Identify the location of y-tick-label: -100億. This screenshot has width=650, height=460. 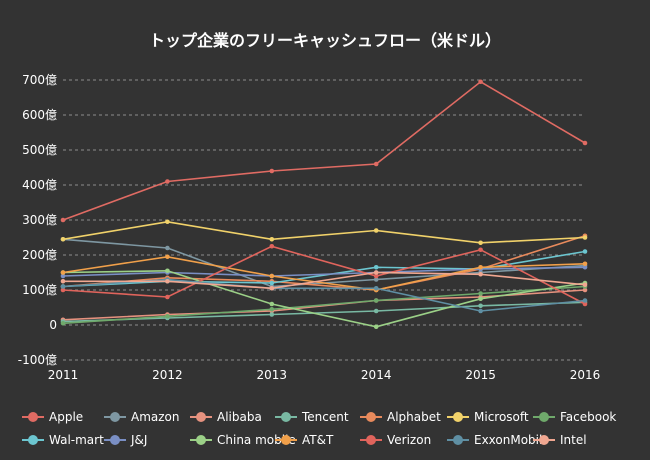
(37, 360).